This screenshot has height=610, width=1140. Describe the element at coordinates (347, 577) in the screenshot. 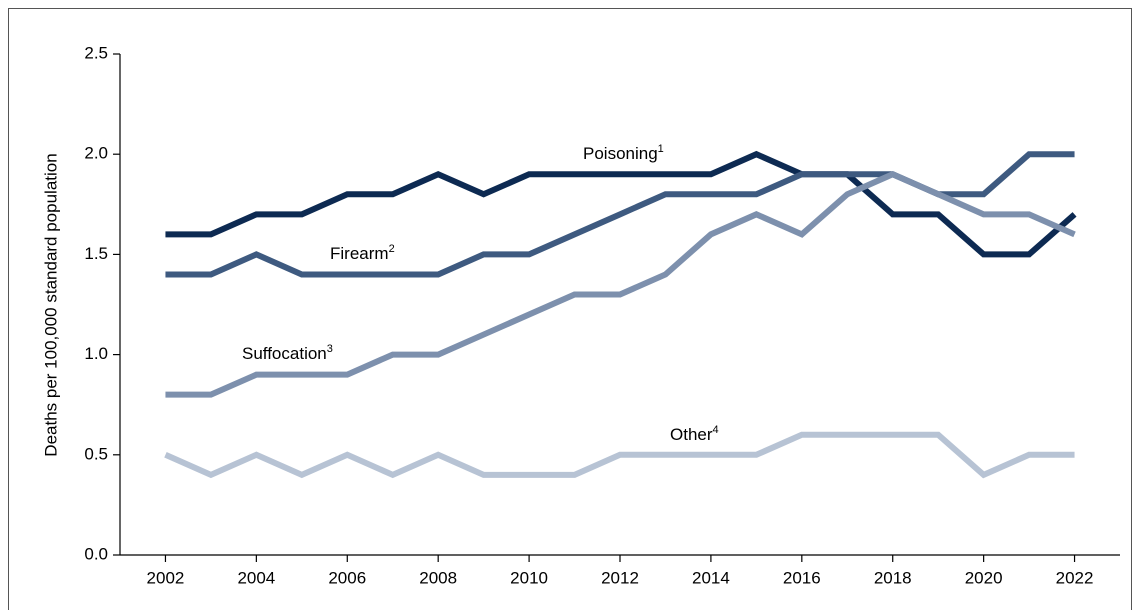

I see `x-tick-label: 2006` at that location.